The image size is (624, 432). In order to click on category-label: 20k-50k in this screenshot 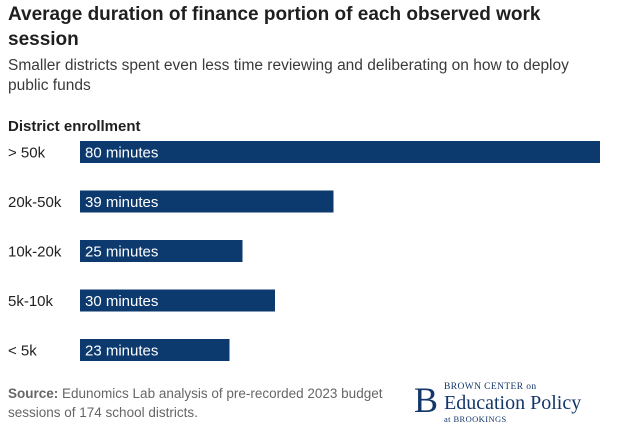, I will do `click(35, 202)`.